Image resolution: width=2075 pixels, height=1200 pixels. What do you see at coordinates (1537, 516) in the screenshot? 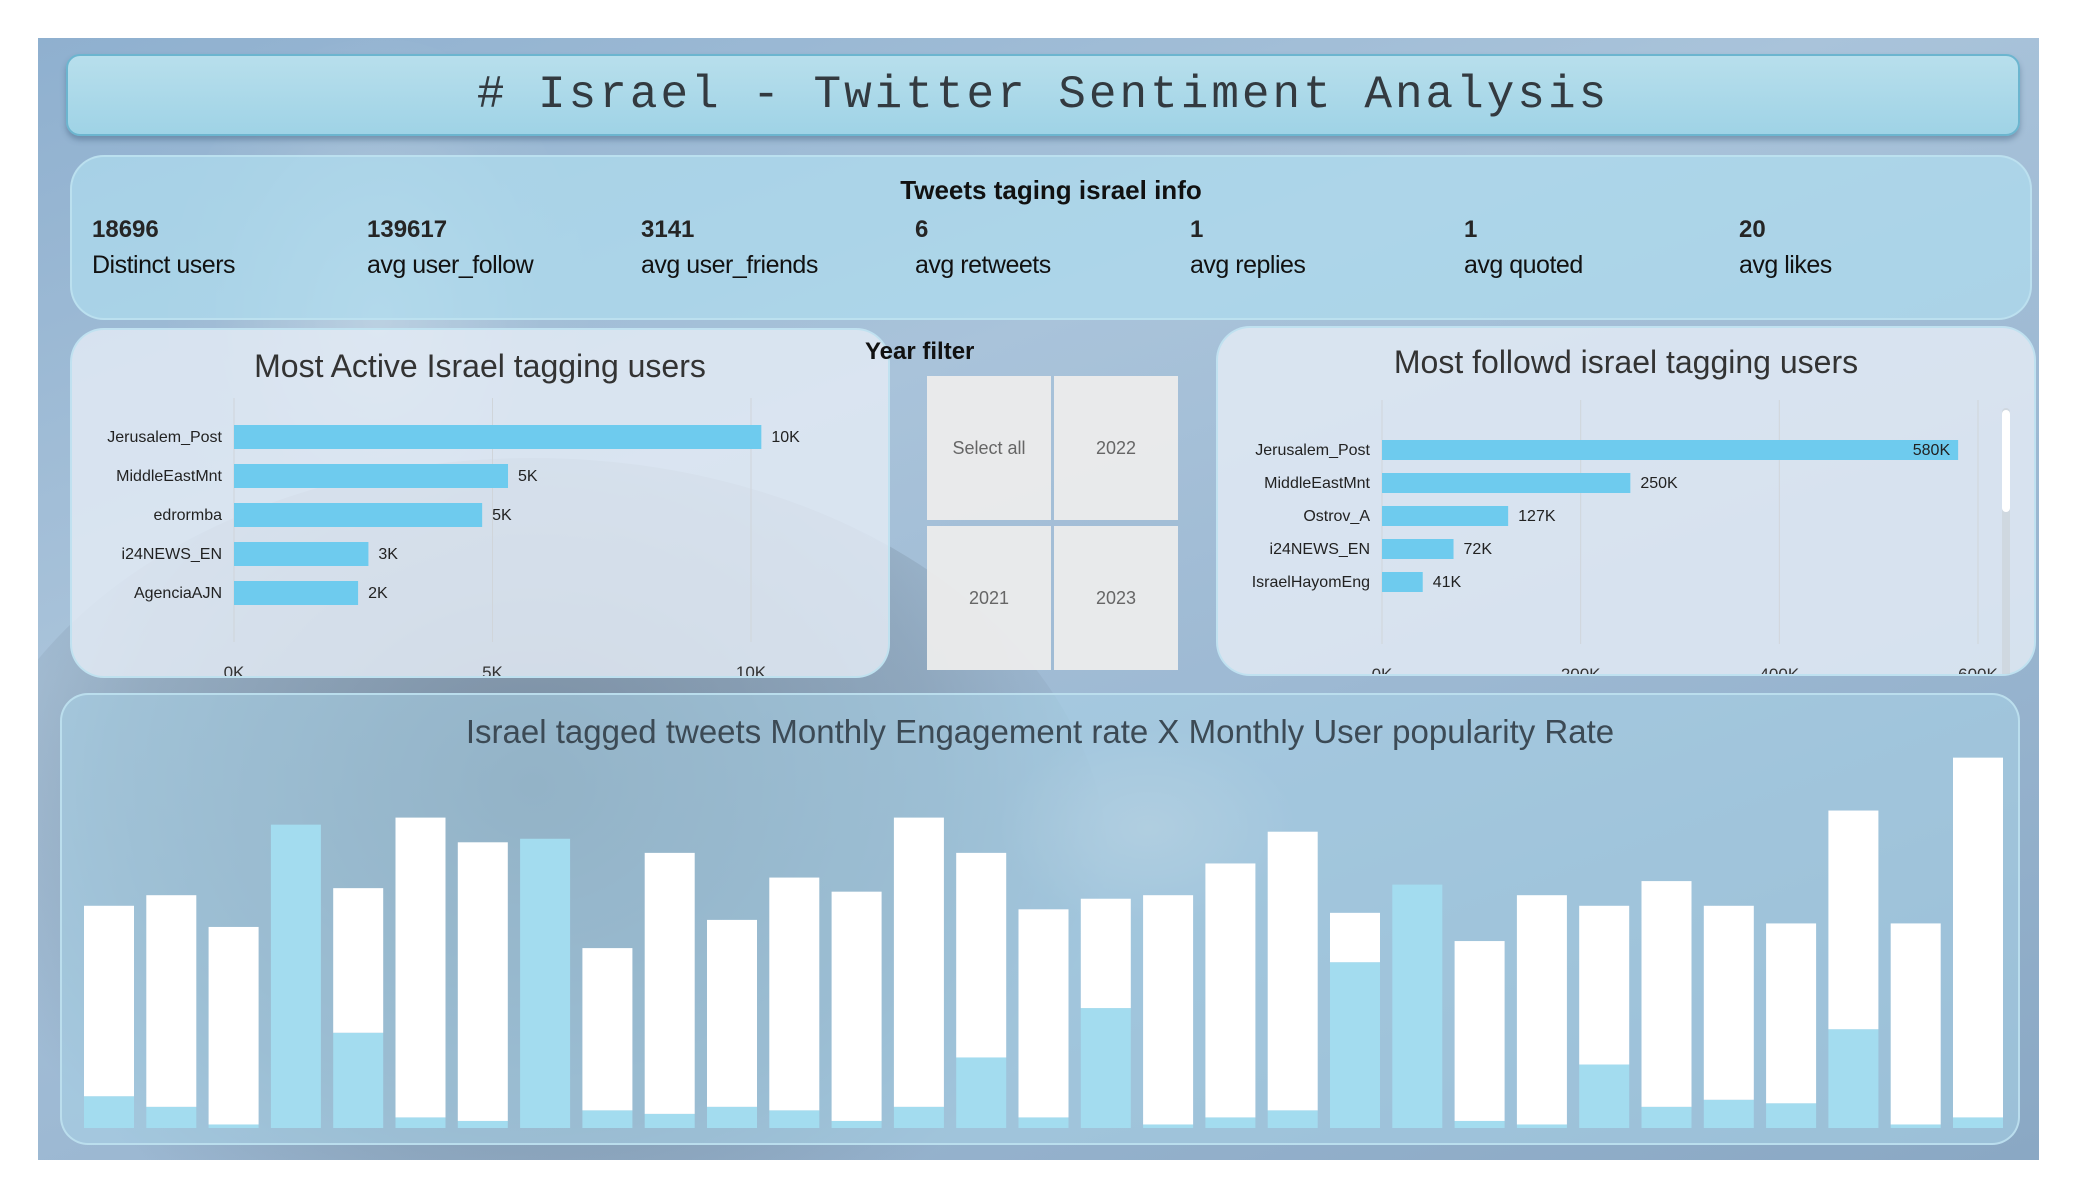
I see `data-label: 127K` at bounding box center [1537, 516].